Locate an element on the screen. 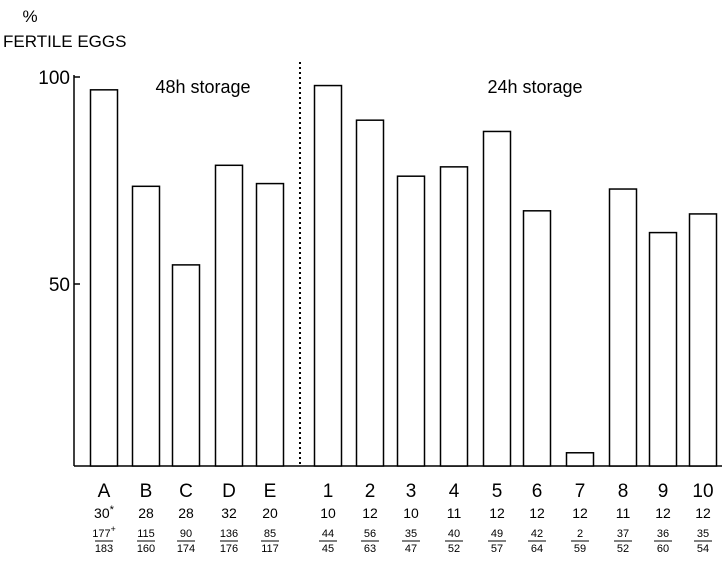  n-label-b: 28 is located at coordinates (146, 513).